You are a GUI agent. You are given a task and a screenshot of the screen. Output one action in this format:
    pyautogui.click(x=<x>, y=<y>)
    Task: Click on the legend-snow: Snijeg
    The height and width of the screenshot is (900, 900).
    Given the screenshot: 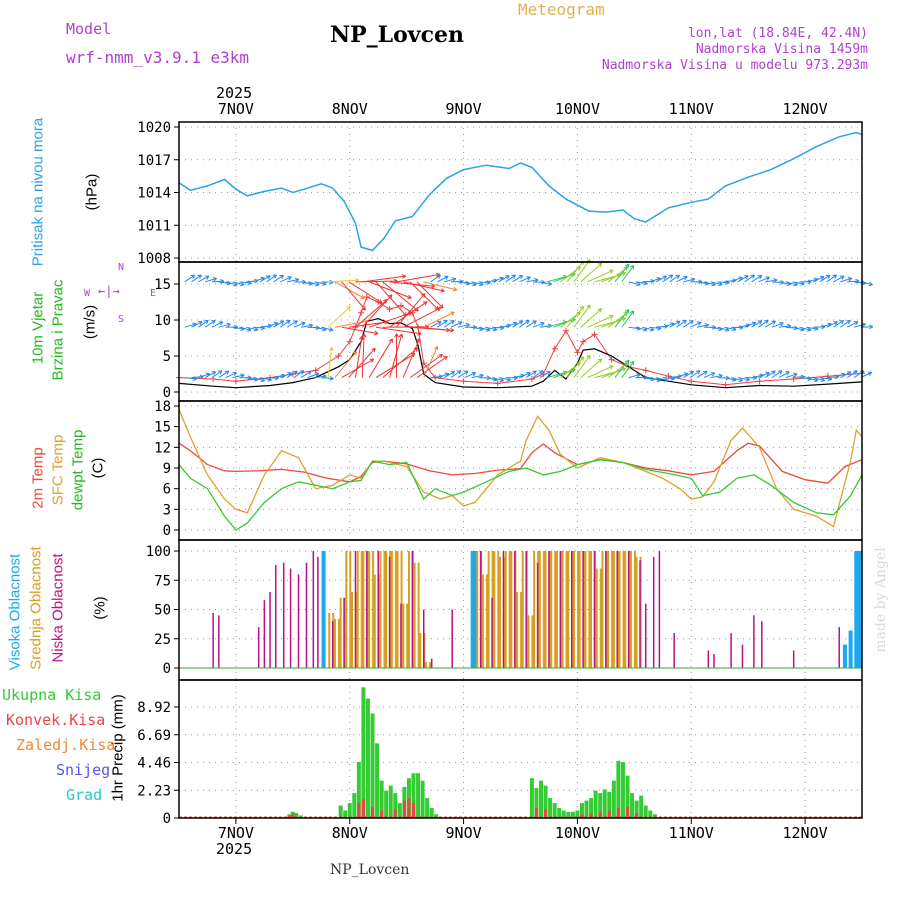 What is the action you would take?
    pyautogui.click(x=83, y=770)
    